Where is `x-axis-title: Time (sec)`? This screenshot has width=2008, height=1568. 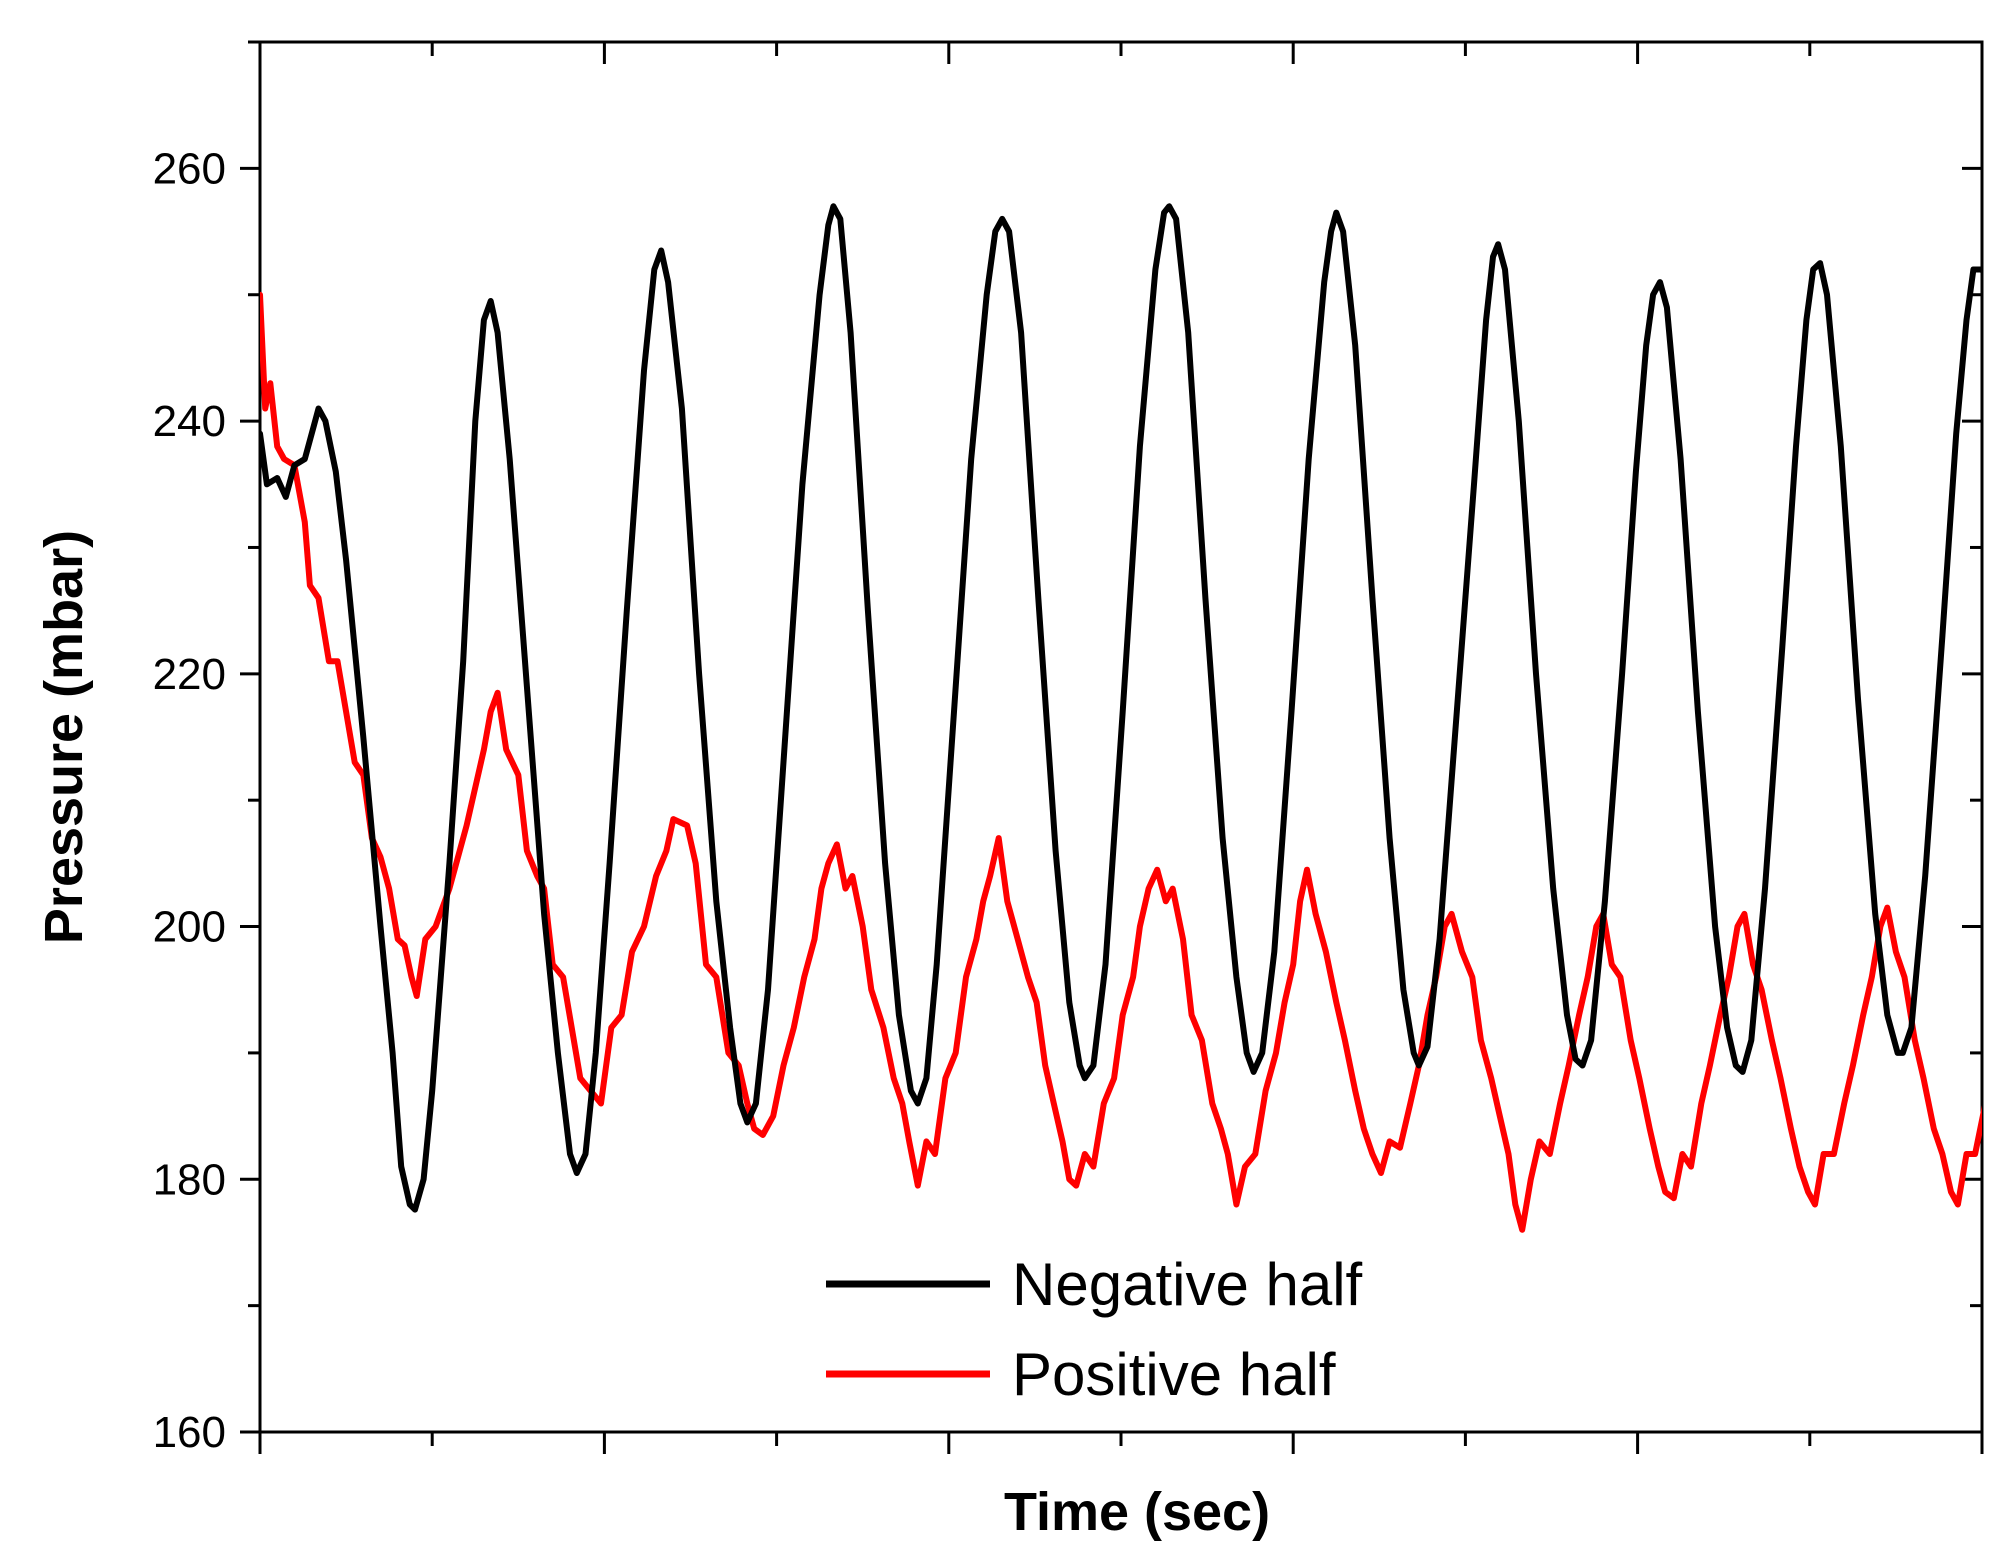
x-axis-title: Time (sec) is located at coordinates (1137, 1512).